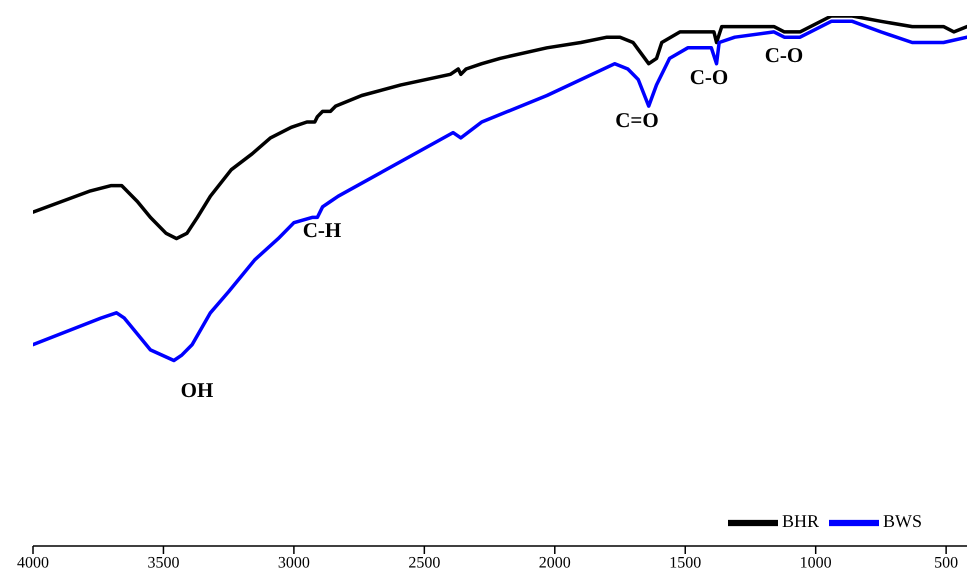  What do you see at coordinates (322, 230) in the screenshot?
I see `annotation: C-H` at bounding box center [322, 230].